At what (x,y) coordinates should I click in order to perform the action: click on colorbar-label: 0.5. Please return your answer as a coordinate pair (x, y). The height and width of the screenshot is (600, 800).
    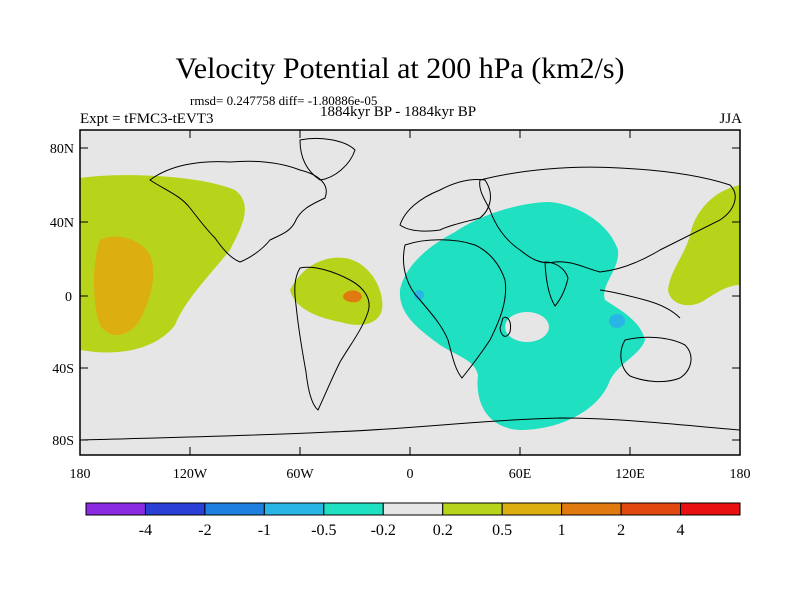
    Looking at the image, I should click on (502, 530).